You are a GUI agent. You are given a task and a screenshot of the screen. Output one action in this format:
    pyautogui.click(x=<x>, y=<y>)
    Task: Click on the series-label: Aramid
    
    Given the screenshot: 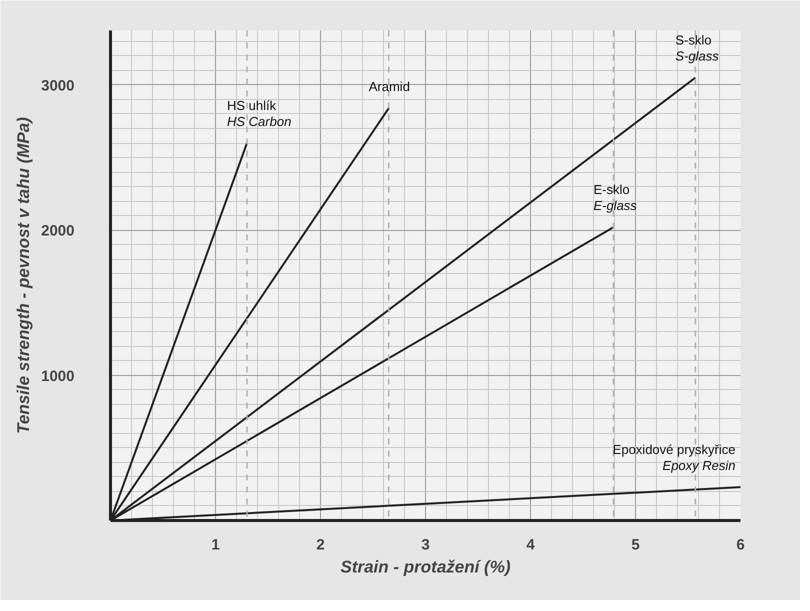 What is the action you would take?
    pyautogui.click(x=389, y=86)
    